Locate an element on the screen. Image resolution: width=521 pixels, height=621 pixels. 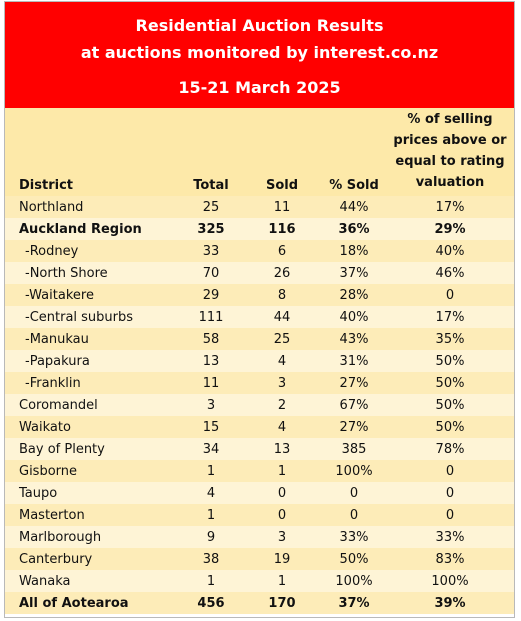
district-cell: -Central suburbs is located at coordinates (79, 317).